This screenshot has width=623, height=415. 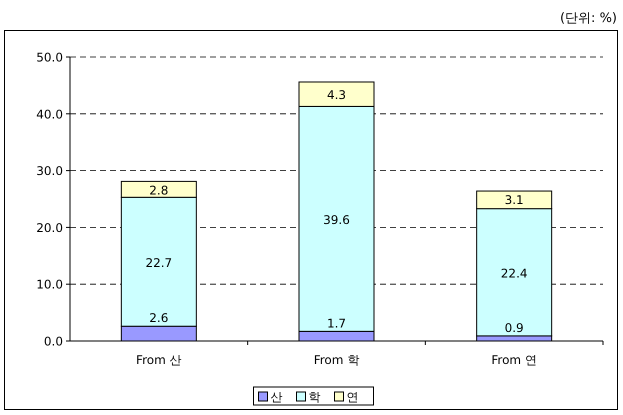 What do you see at coordinates (49, 285) in the screenshot?
I see `y-tick-label: 10.0` at bounding box center [49, 285].